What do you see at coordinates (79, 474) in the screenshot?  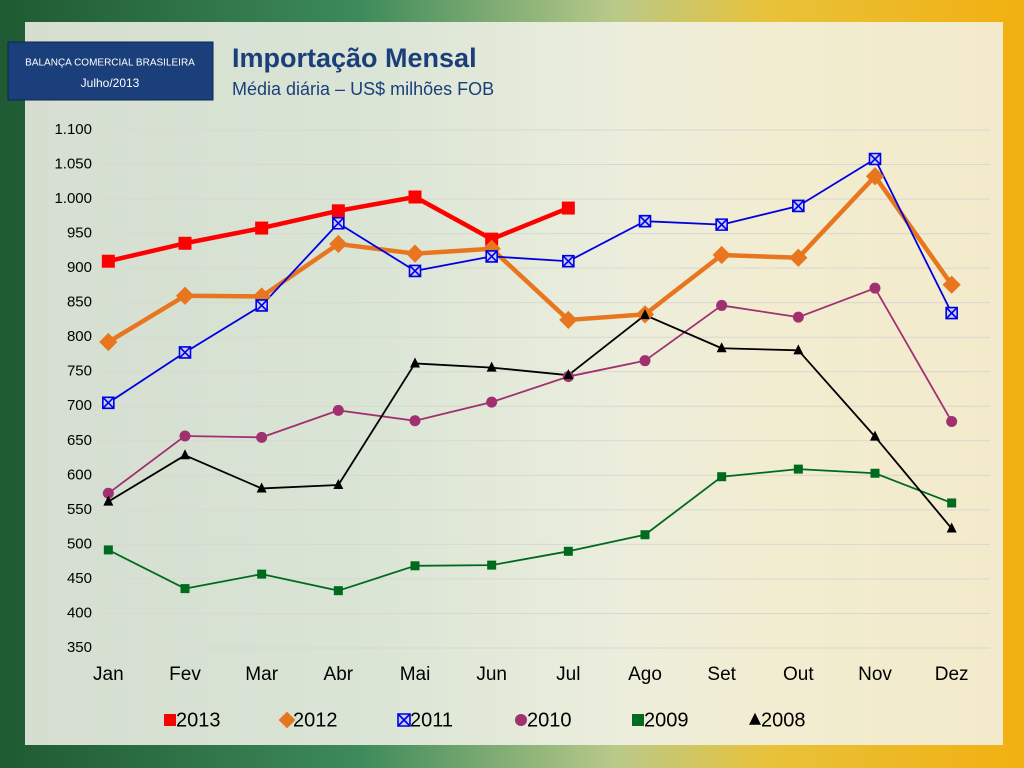 I see `y-tick-label: 600` at bounding box center [79, 474].